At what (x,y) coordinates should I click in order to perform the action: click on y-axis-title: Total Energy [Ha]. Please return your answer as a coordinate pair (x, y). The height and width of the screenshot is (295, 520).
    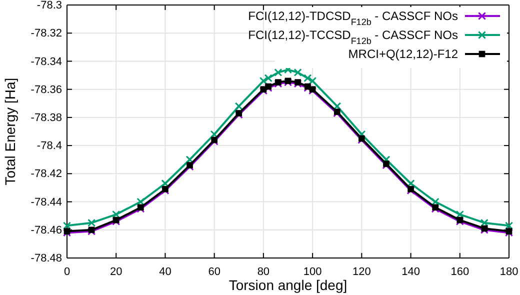
    Looking at the image, I should click on (10, 132).